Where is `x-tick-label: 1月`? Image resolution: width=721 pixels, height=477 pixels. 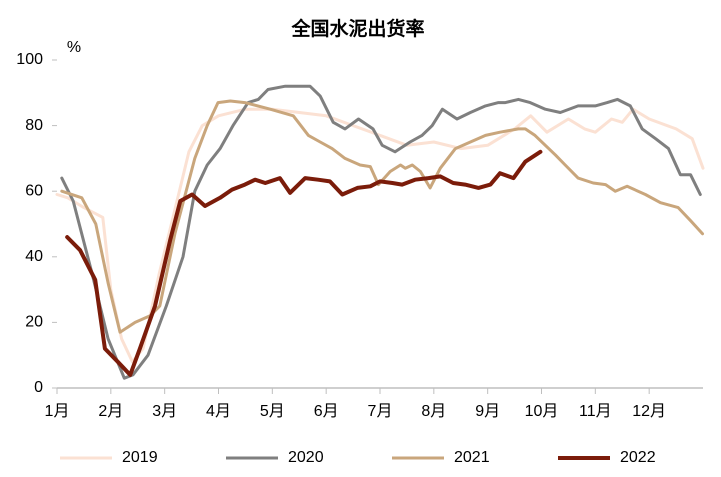 x-tick-label: 1月 is located at coordinates (57, 411).